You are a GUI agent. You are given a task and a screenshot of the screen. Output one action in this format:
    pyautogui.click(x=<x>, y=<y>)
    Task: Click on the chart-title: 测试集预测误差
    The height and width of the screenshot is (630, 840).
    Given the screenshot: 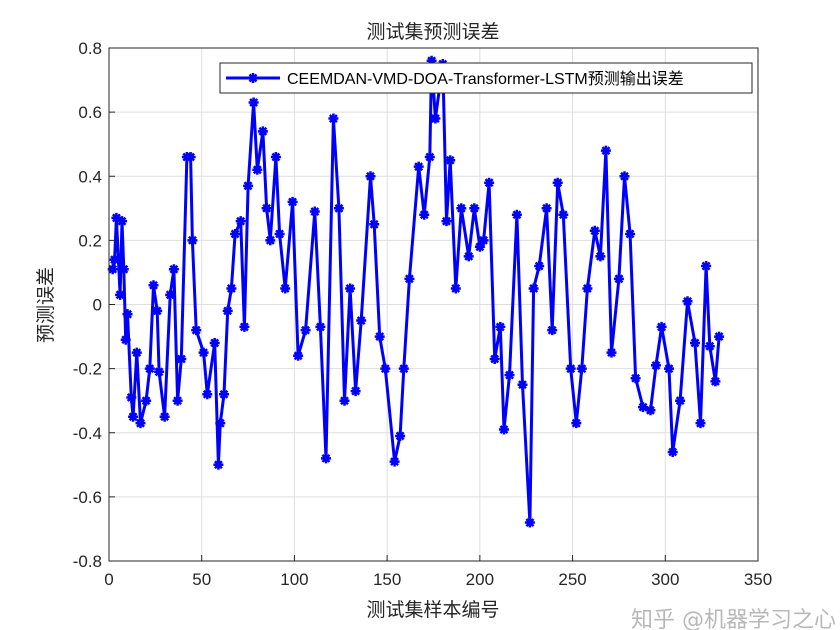 What is the action you would take?
    pyautogui.click(x=432, y=32)
    